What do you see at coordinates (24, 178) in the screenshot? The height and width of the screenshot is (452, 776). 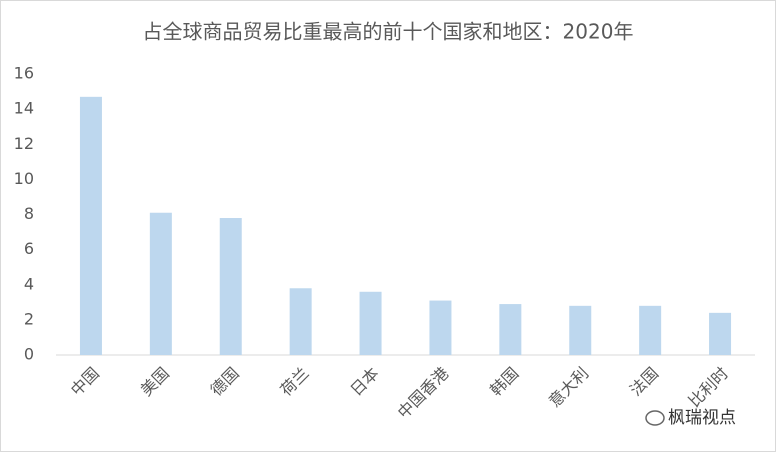 I see `y-tick-label: 10` at bounding box center [24, 178].